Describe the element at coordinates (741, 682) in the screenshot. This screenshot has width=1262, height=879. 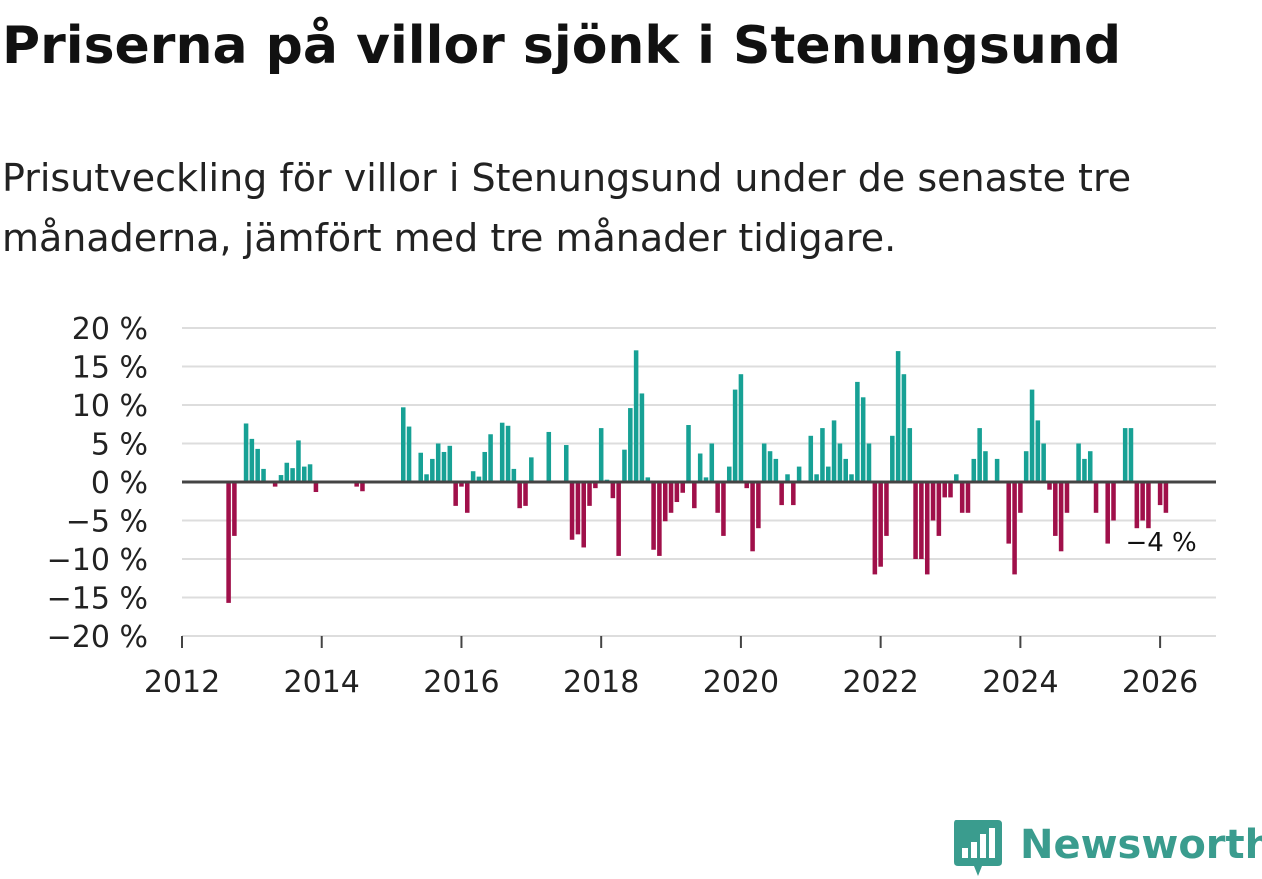
I see `x-tick-label: 2020` at that location.